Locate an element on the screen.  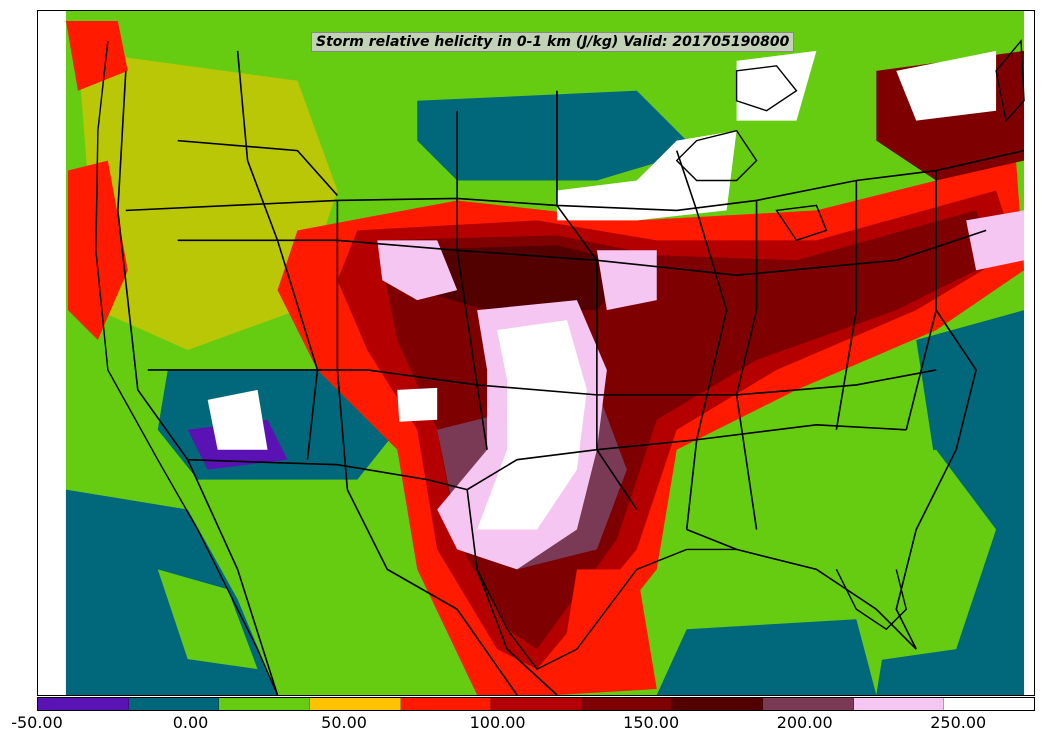
field-sw-white is located at coordinates (237, 419).